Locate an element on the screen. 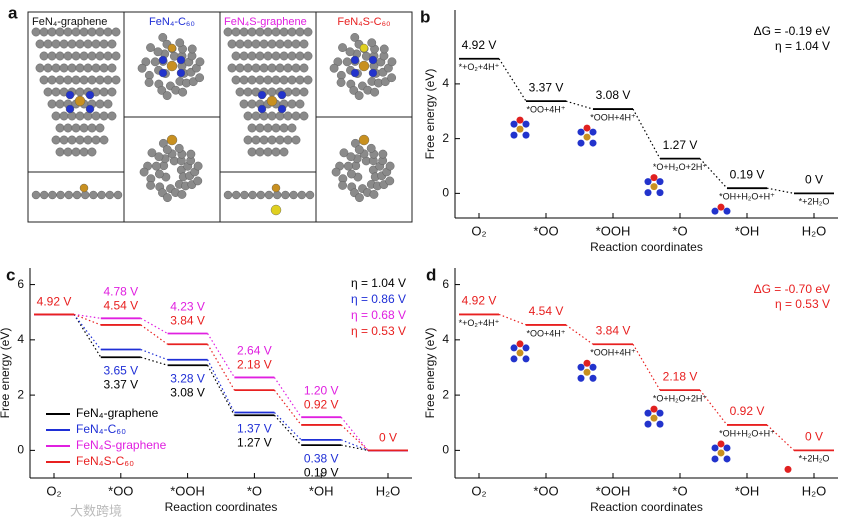 This screenshot has width=848, height=524. value-label: 0.92 V is located at coordinates (321, 404).